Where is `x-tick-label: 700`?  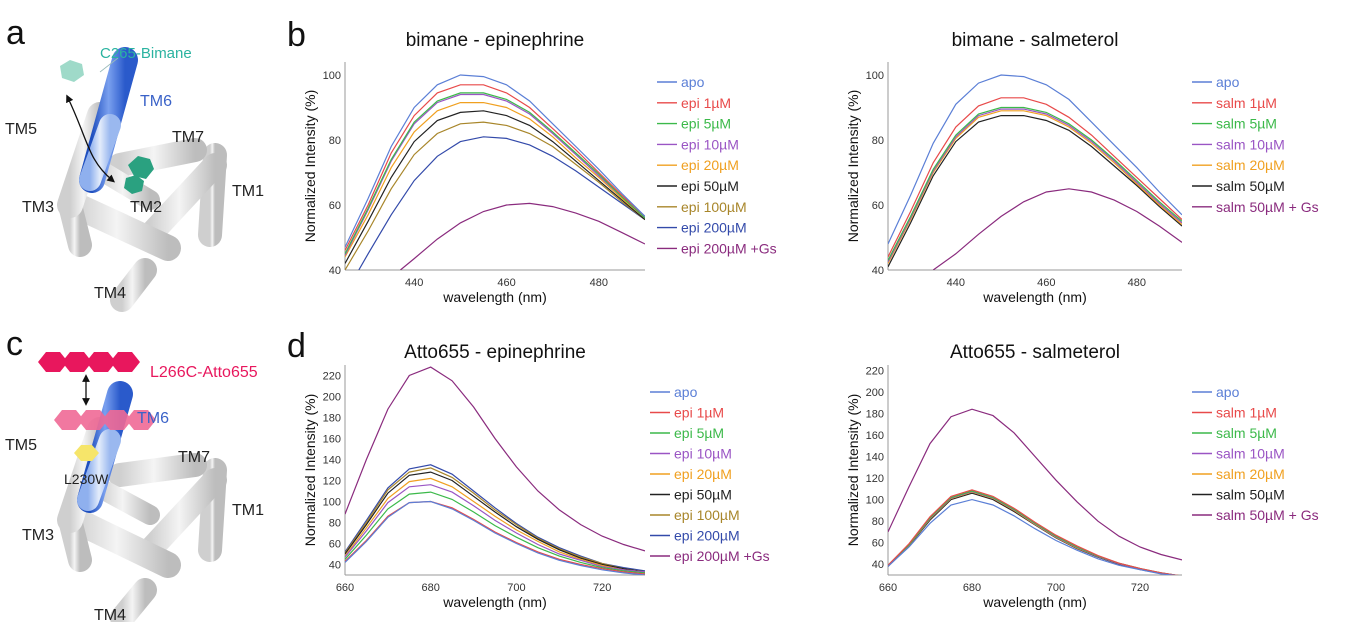 x-tick-label: 700 is located at coordinates (1056, 588).